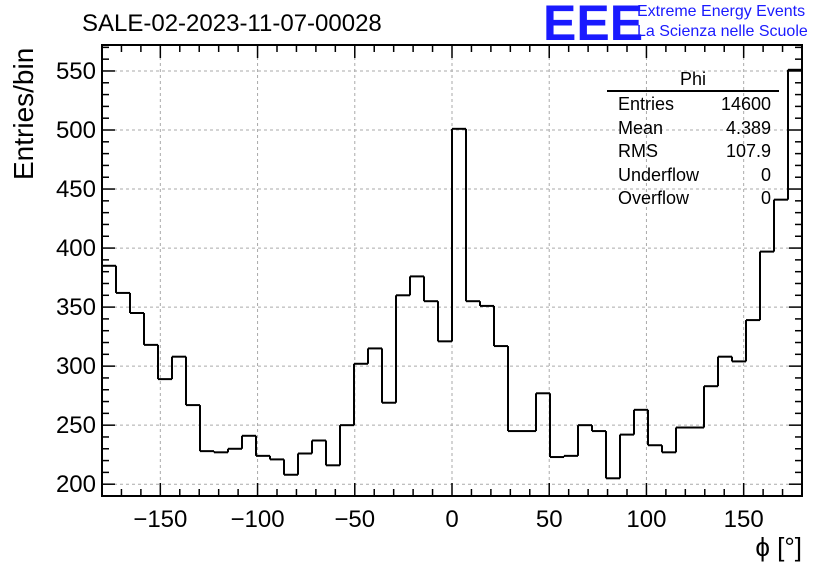  What do you see at coordinates (232, 23) in the screenshot?
I see `chart-title: SALE-02-2023-11-07-00028` at bounding box center [232, 23].